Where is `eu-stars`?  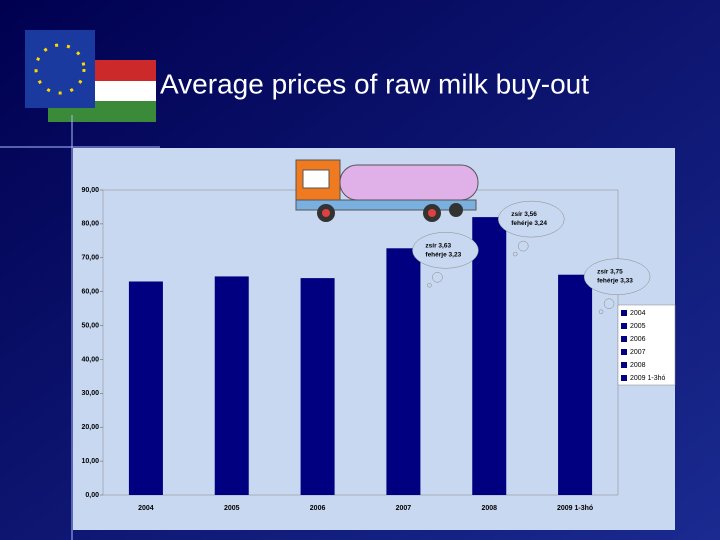 eu-stars is located at coordinates (60, 69).